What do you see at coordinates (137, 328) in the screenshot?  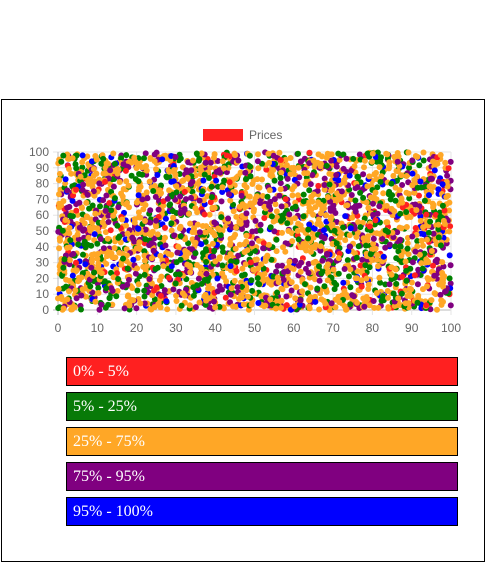 I see `x-tick-label: 20` at bounding box center [137, 328].